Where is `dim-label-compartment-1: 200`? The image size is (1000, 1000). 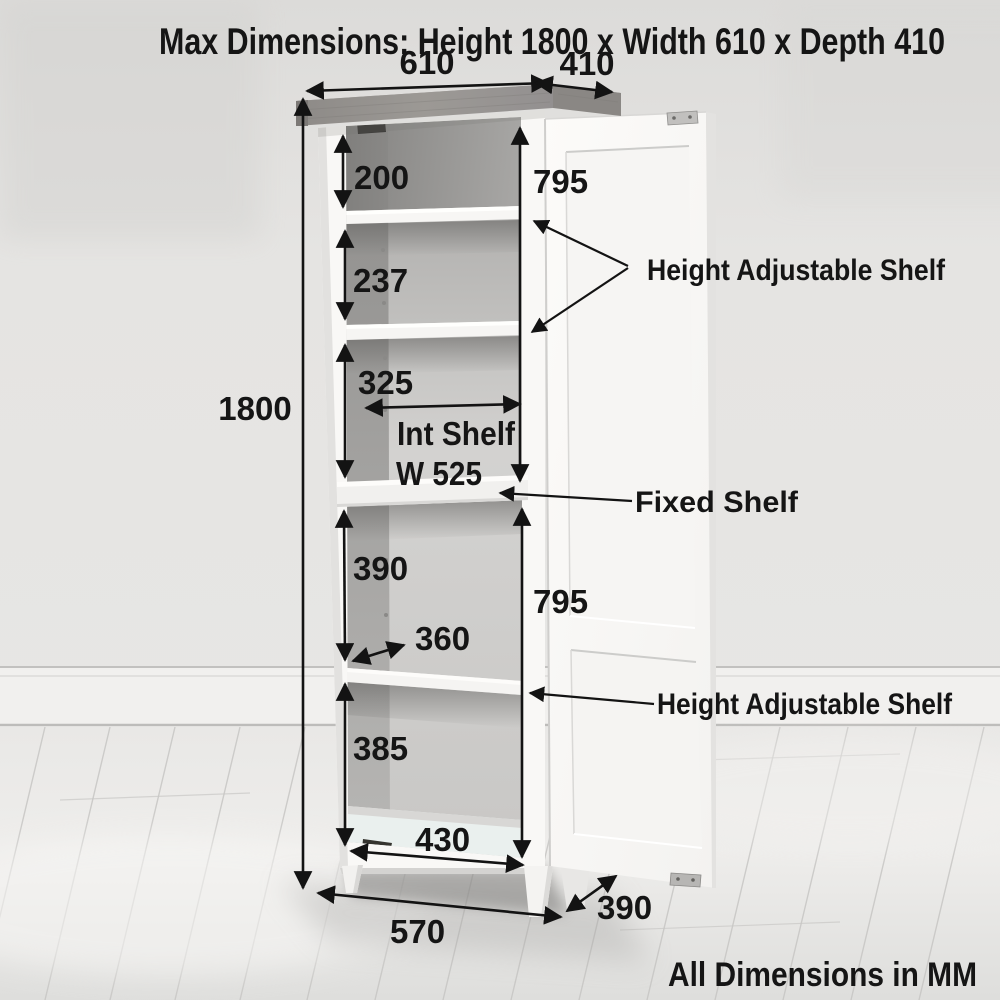
dim-label-compartment-1: 200 is located at coordinates (381, 177).